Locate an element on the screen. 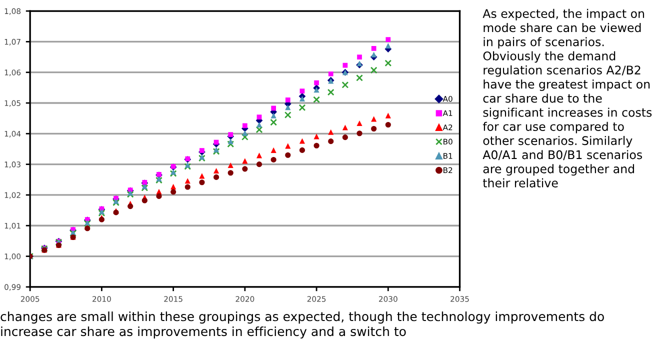 Image resolution: width=654 pixels, height=356 pixels. text: As expected, the impact on mode share can be viewed in pairs of scenarios. Obviously the demand regulation scenarios A2/B2 have the greatest impact on car share due to the significant increases in costs for car use compared to other scenarios. Similarly A0/A1 and B0/B1 scenarios are grouped together and their relative is located at coordinates (567, 98).